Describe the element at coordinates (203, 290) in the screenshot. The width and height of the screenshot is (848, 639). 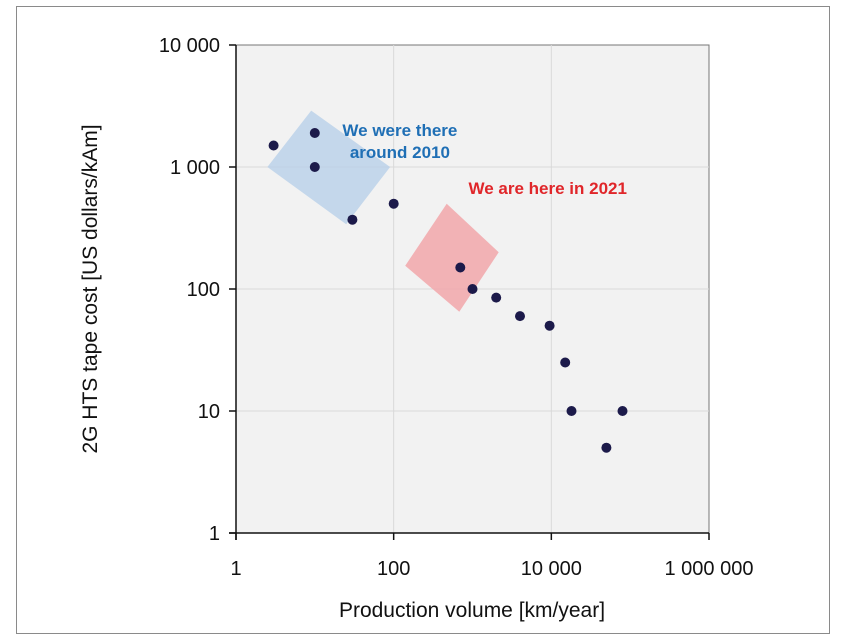
I see `y-tick-label: 100` at that location.